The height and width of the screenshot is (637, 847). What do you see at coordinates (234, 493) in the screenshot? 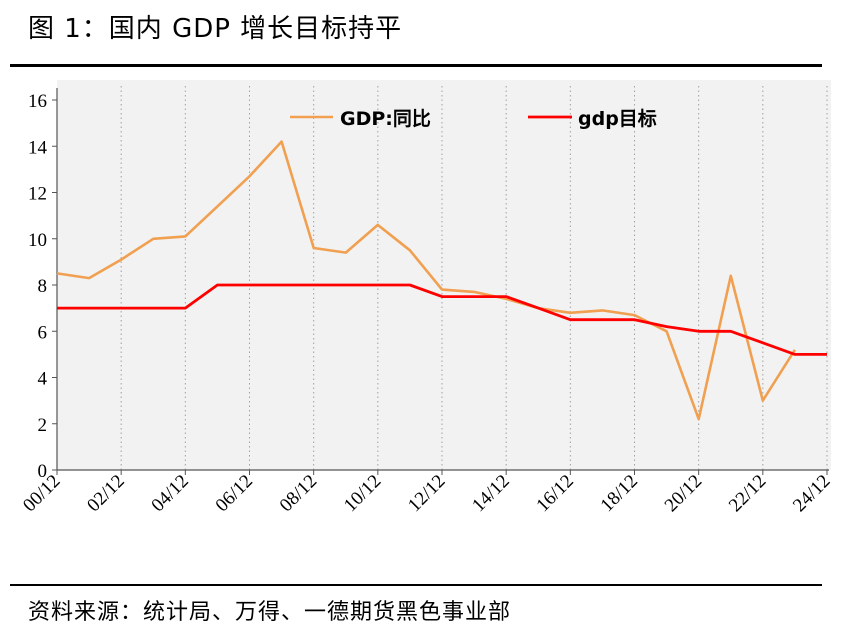
I see `x-tick-label: 06/12` at bounding box center [234, 493].